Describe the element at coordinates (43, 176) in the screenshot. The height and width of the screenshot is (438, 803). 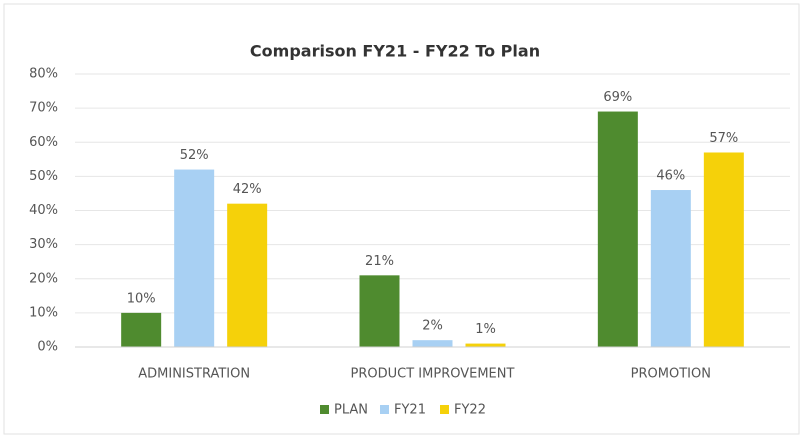
I see `y-tick-label: 50%` at that location.